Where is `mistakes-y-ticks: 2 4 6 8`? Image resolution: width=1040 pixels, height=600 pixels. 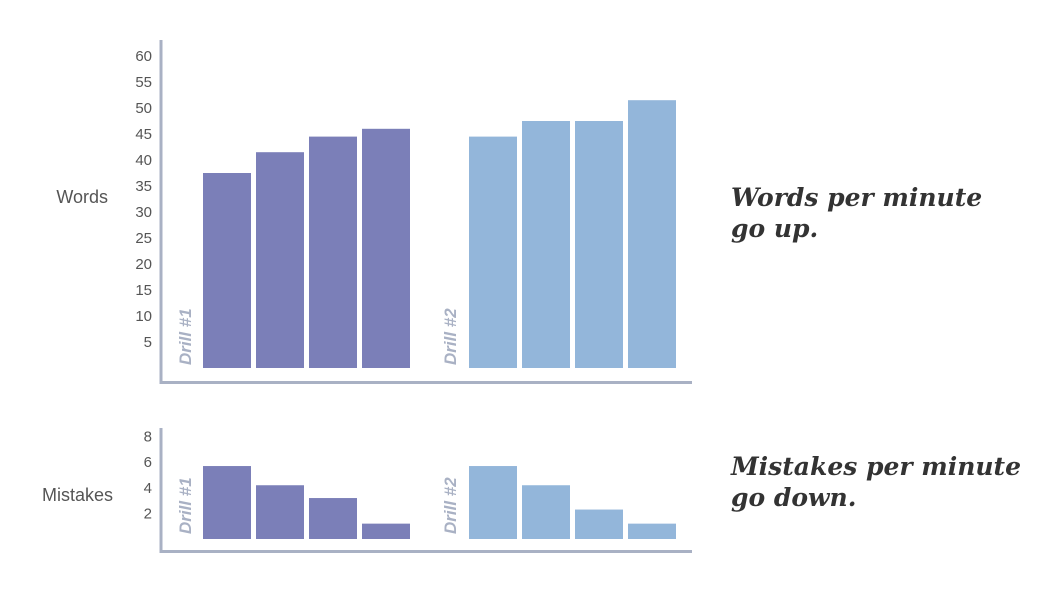
mistakes-y-ticks: 2 4 6 8 is located at coordinates (148, 476).